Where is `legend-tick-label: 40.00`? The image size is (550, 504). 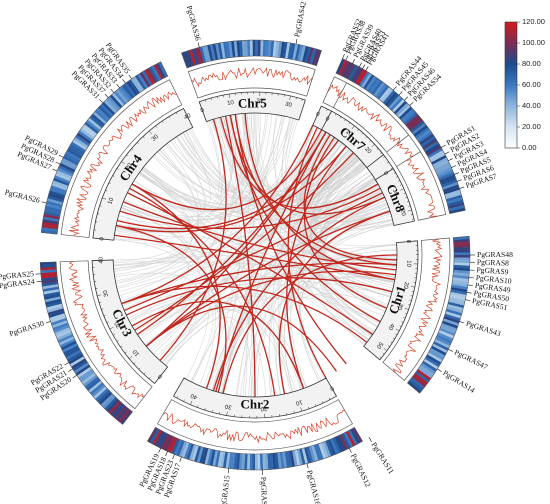
legend-tick-label: 40.00 is located at coordinates (531, 105).